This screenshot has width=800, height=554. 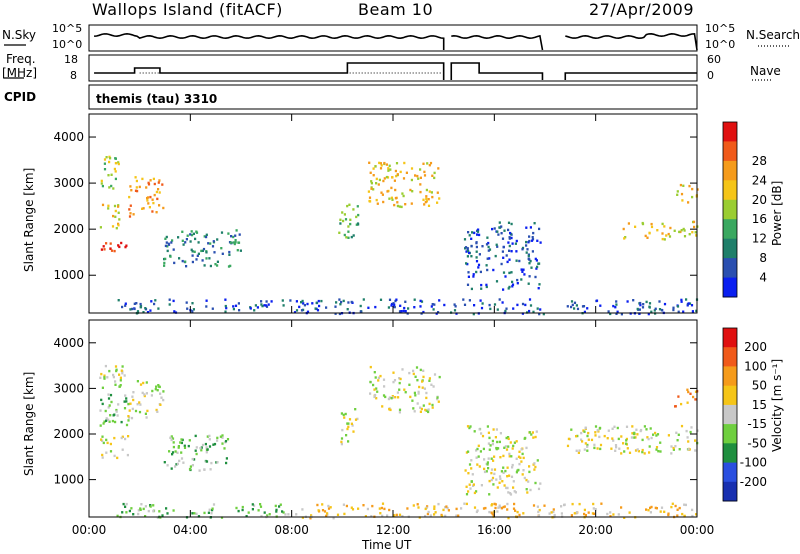 I want to click on power-panel-colorbar-tick-6: 28, so click(x=759, y=161).